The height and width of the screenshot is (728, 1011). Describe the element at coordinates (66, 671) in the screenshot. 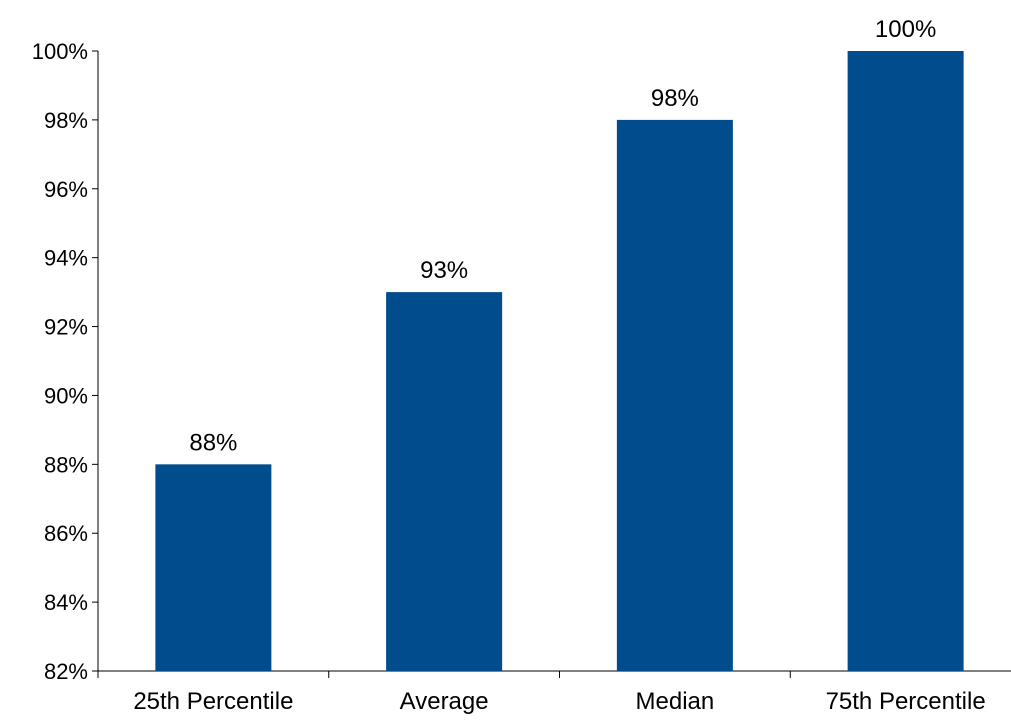

I see `y-tick-label: 82%` at that location.